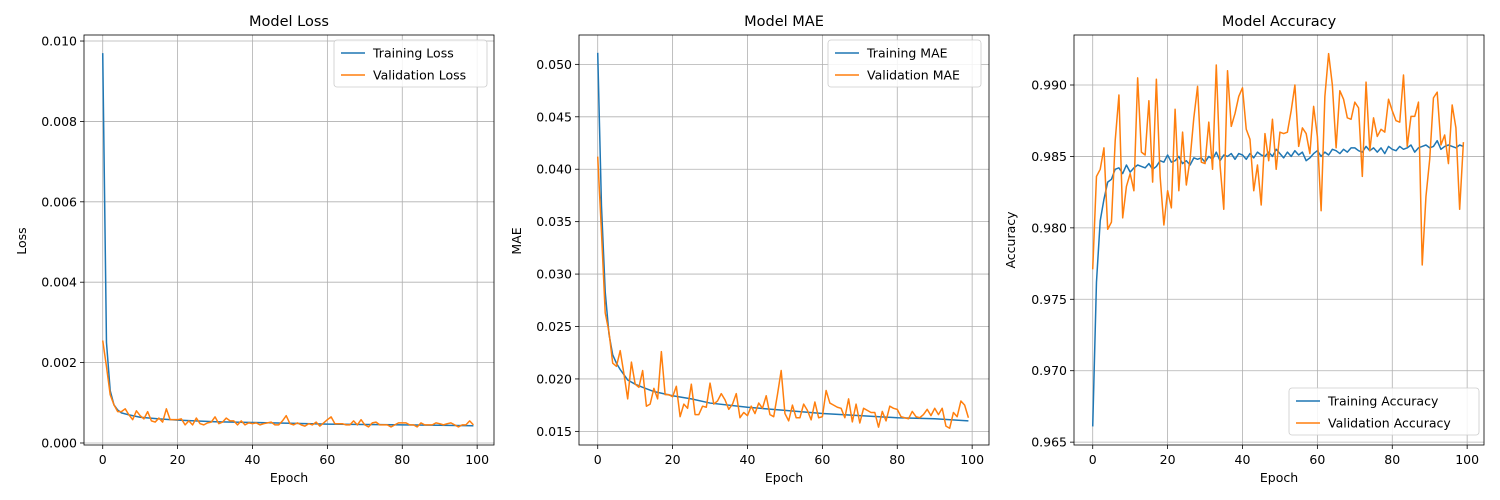 The image size is (1500, 500). What do you see at coordinates (554, 378) in the screenshot?
I see `y-tick-label: 0.020` at bounding box center [554, 378].